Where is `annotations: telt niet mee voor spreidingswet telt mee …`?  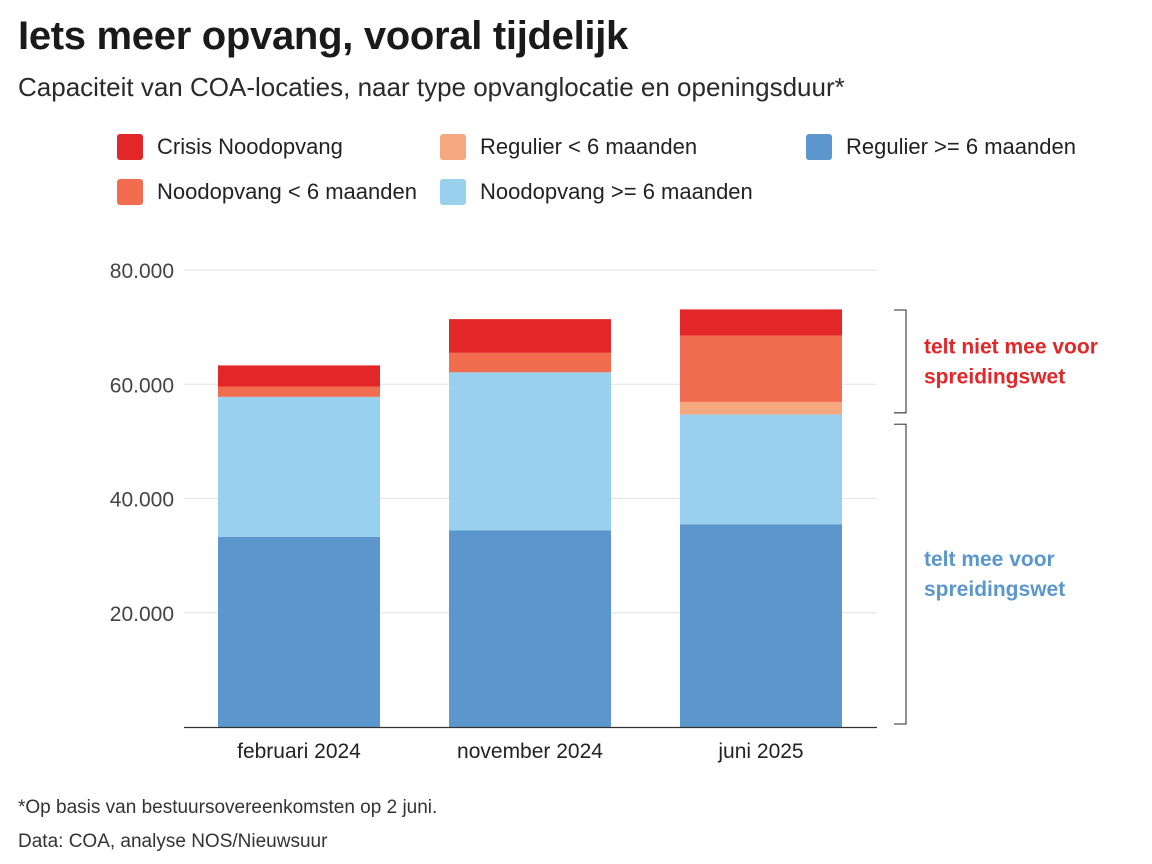
annotations: telt niet mee voor spreidingswet telt mee … is located at coordinates (996, 517).